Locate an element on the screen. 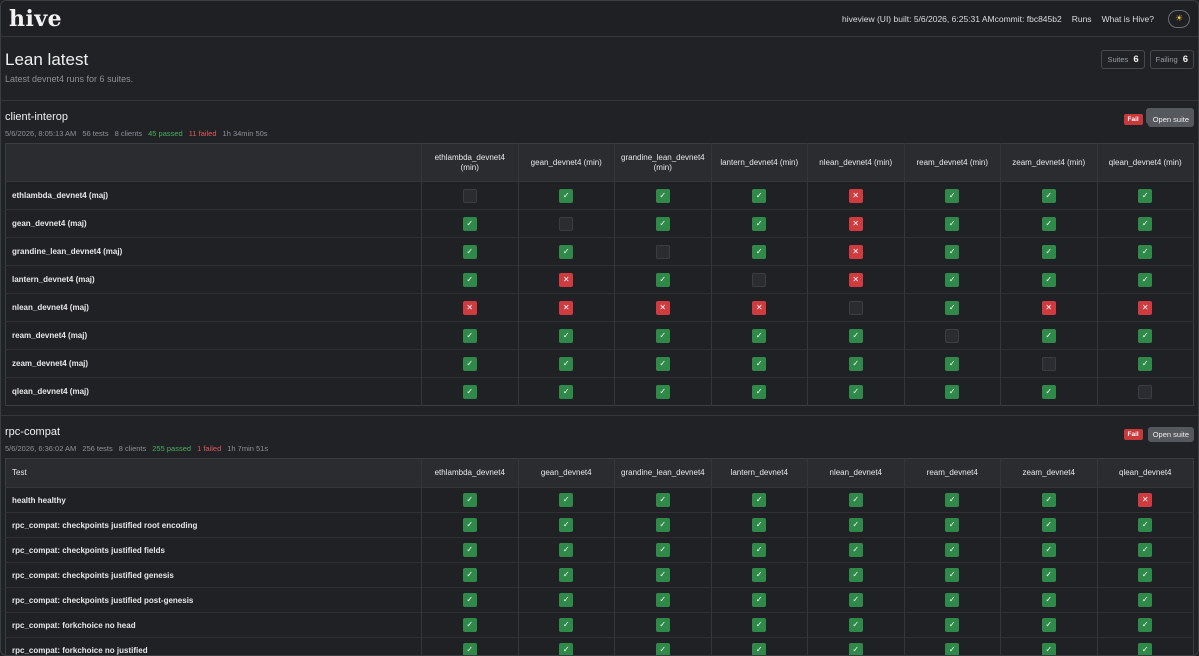  theme-toggle-button: ☀ is located at coordinates (1179, 18).